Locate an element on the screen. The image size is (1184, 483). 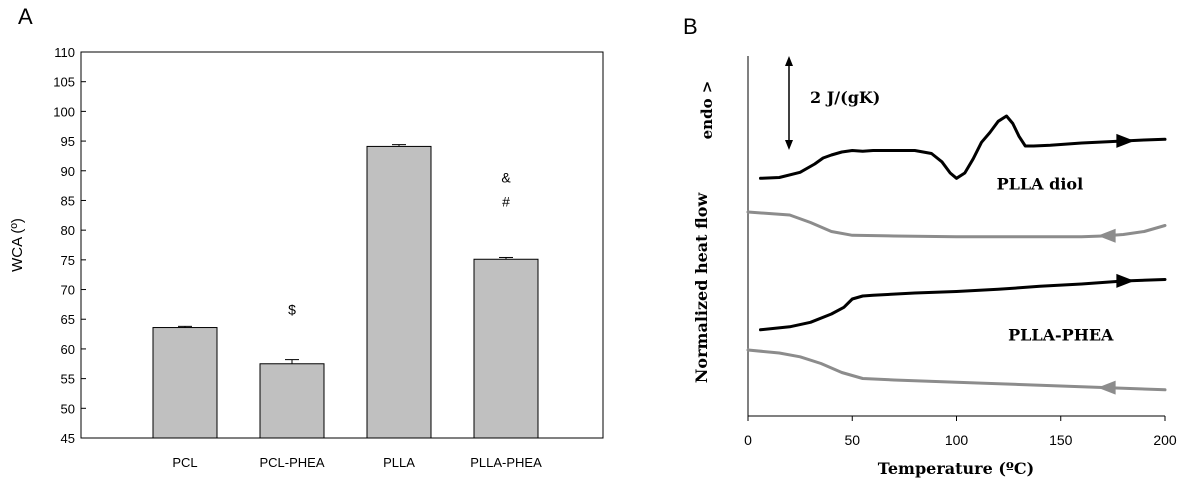
significance-marker: $ is located at coordinates (292, 309).